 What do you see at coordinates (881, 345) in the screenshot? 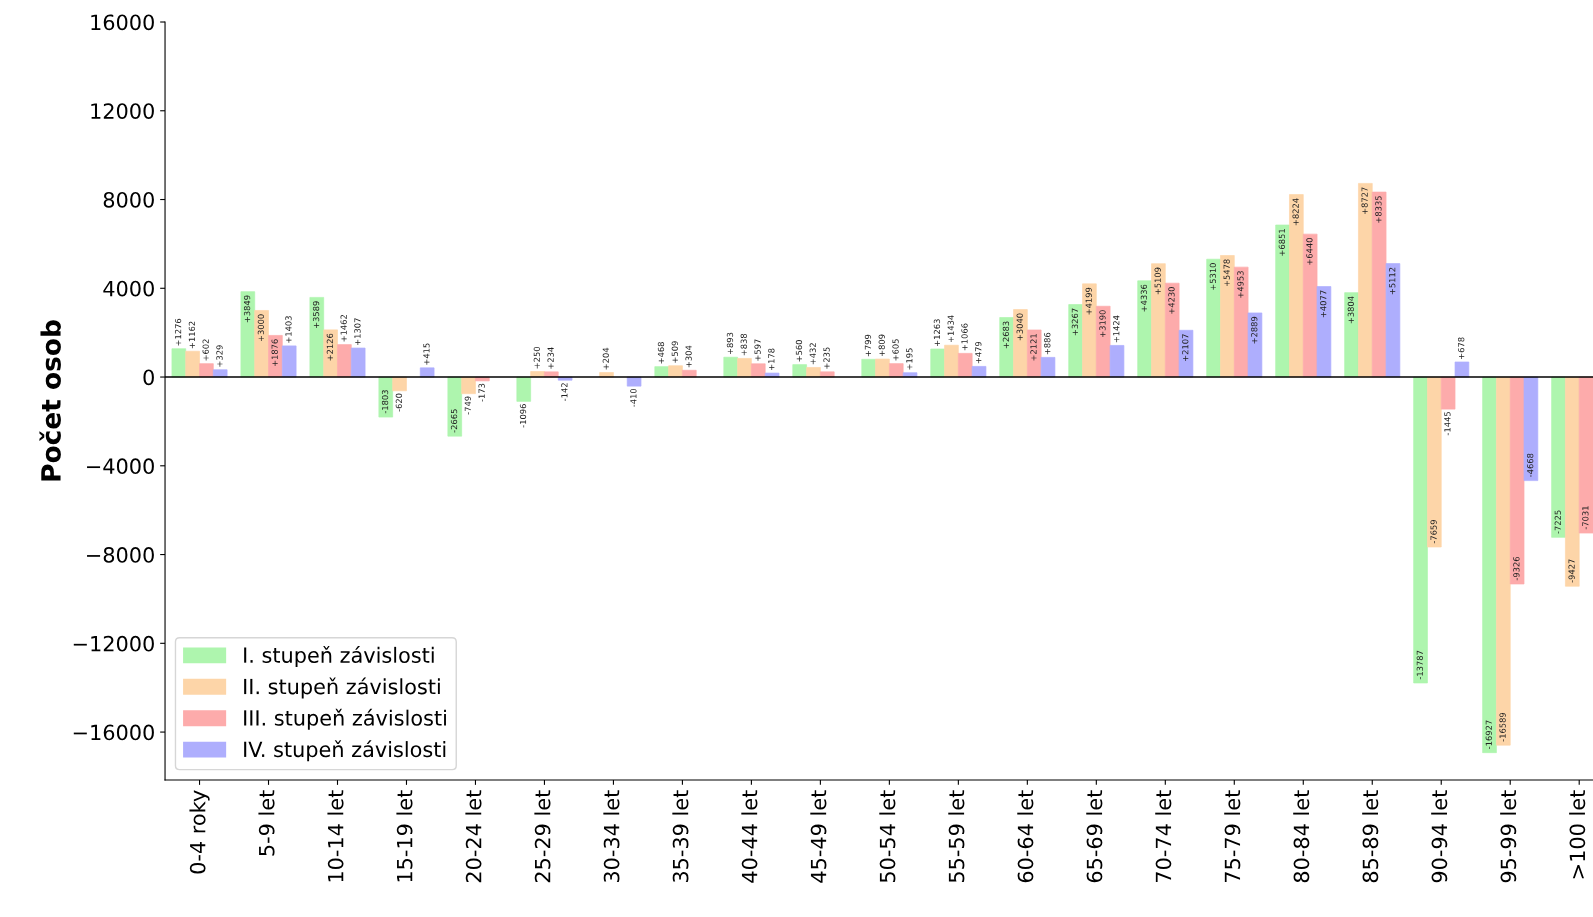
I see `data-label: +809` at bounding box center [881, 345].